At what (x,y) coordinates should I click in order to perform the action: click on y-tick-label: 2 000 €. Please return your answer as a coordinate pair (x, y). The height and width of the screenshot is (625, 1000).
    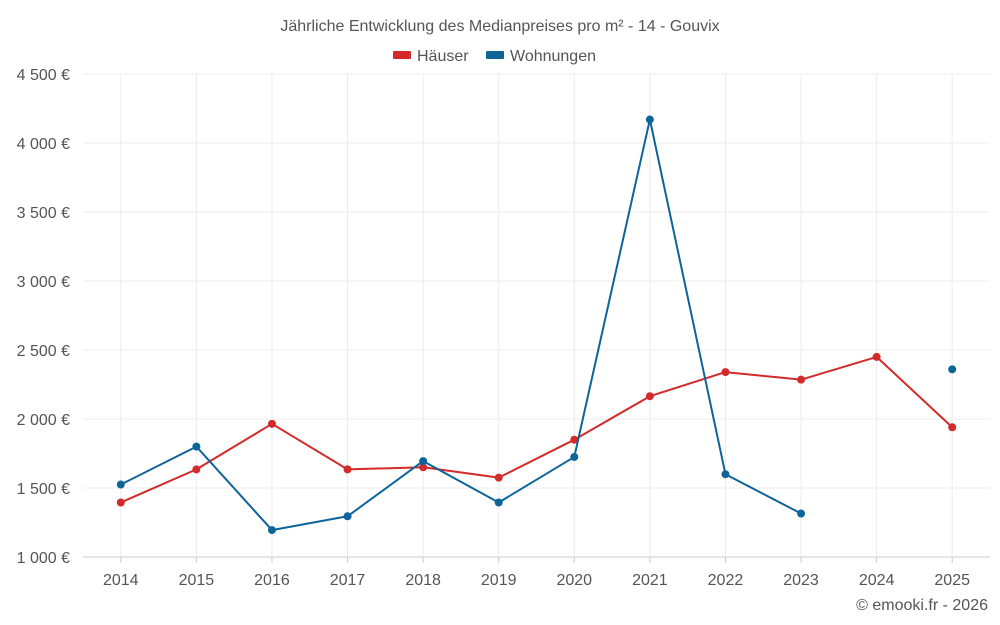
    Looking at the image, I should click on (43, 420).